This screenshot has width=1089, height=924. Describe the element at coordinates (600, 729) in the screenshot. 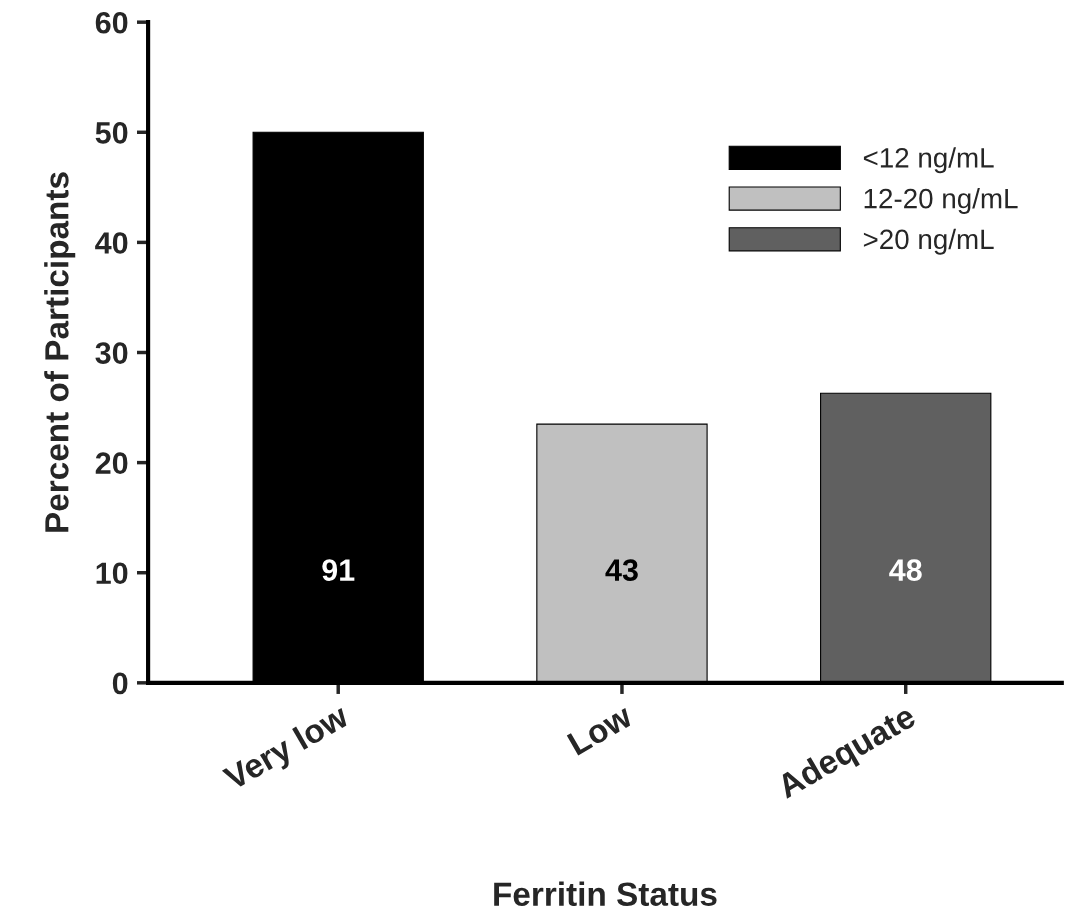

I see `x-tick-label: Low` at that location.